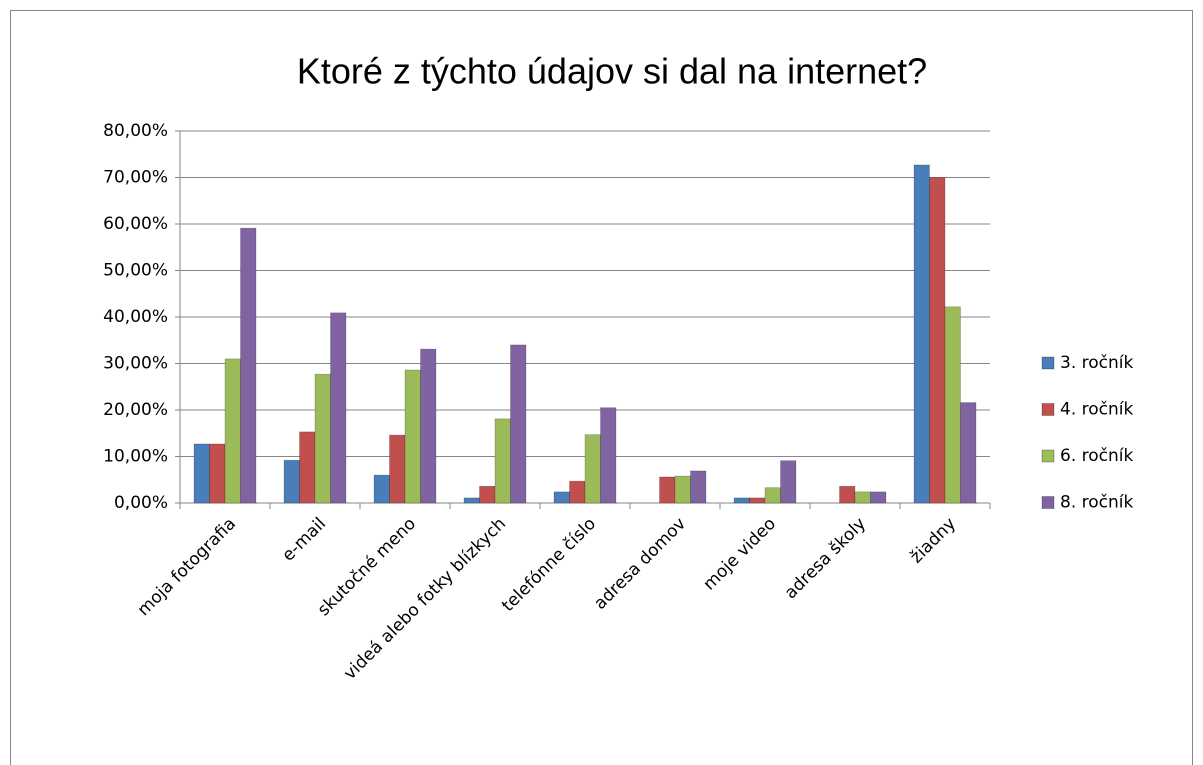 This screenshot has width=1203, height=765. What do you see at coordinates (135, 457) in the screenshot?
I see `y-tick-label: 10,00%` at bounding box center [135, 457].